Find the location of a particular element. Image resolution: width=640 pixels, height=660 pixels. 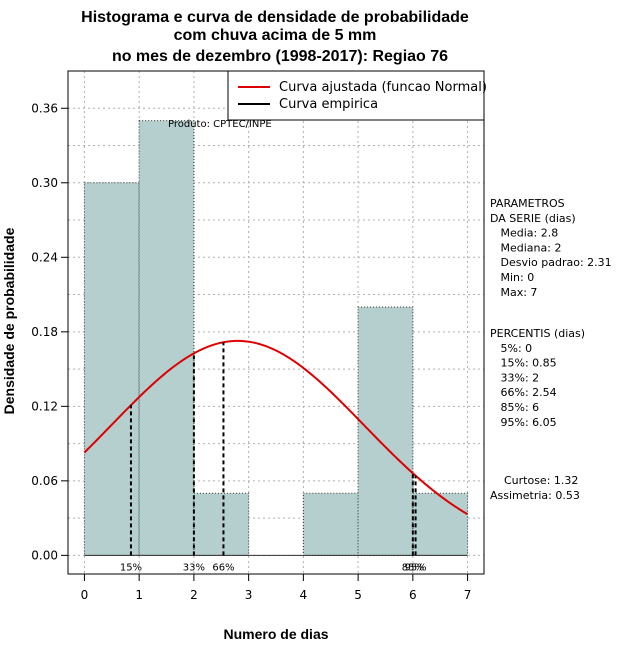

x-axis: 0 1 2 3 4 5 6 7 is located at coordinates (276, 587).